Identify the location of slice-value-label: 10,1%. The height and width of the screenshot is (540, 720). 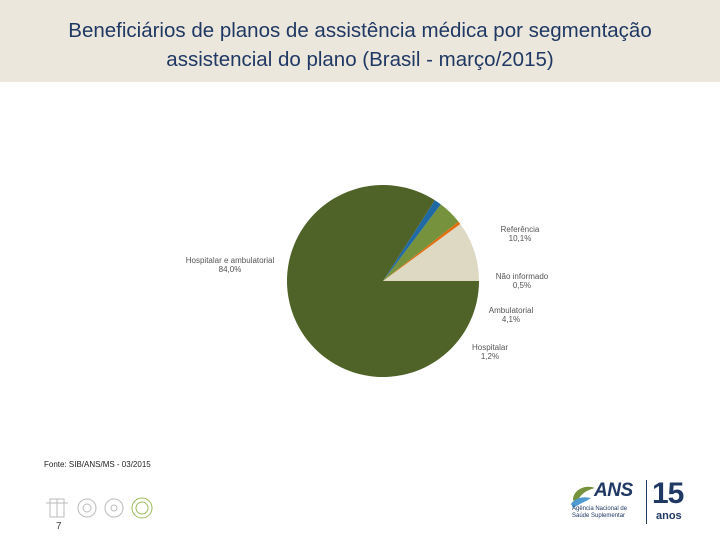
(520, 238).